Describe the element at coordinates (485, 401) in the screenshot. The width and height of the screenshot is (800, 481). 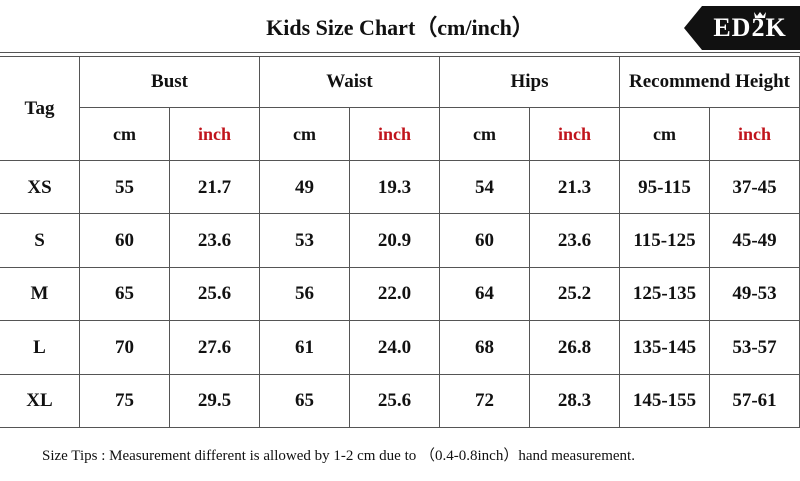
I see `table-cell: 72` at that location.